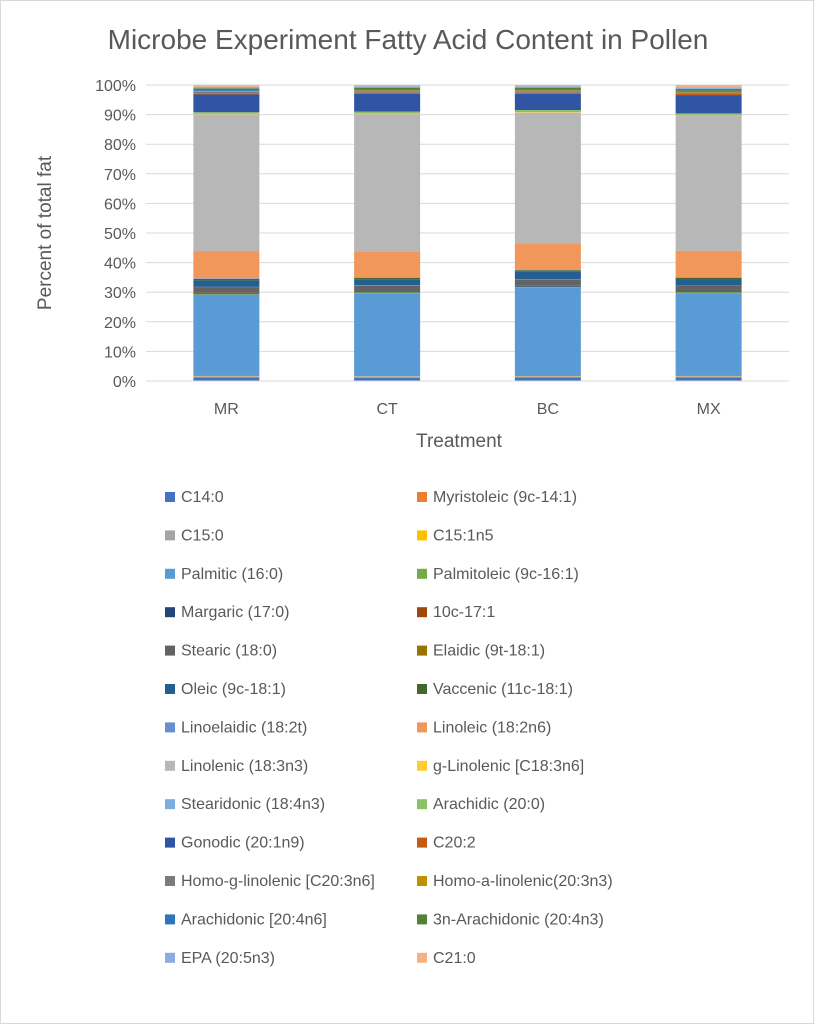  What do you see at coordinates (227, 612) in the screenshot?
I see `legend-item: Margaric (17:0)` at bounding box center [227, 612].